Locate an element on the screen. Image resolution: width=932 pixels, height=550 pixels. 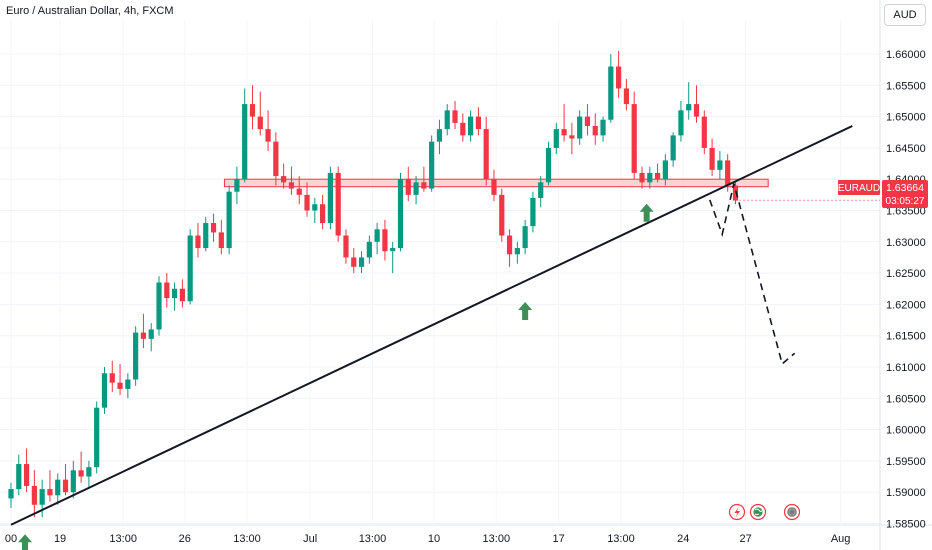
time-tick-label: 26 is located at coordinates (185, 539).